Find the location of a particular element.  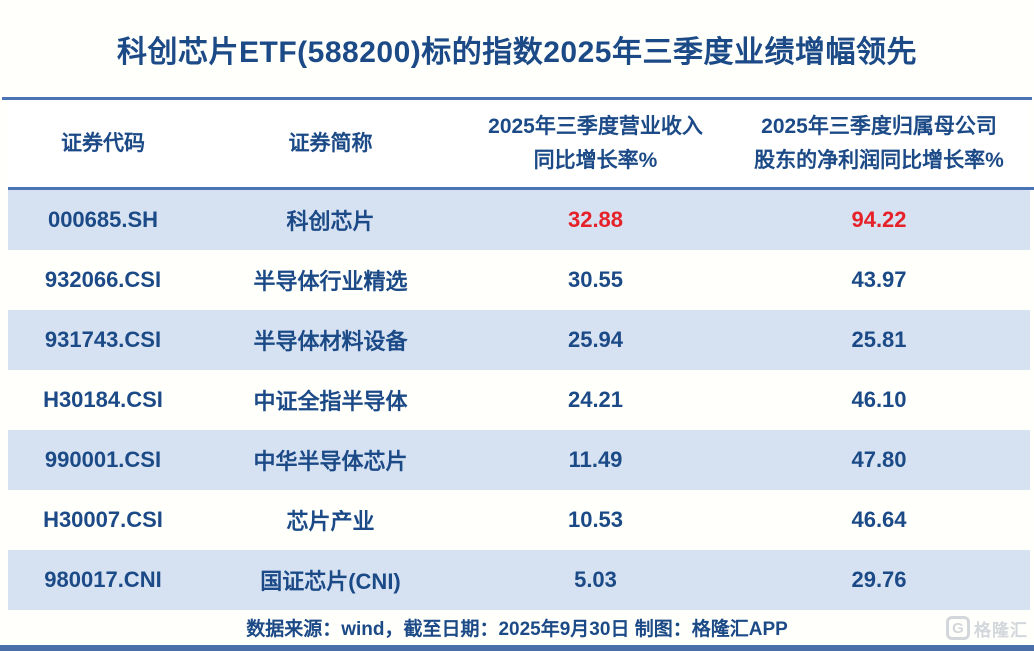

profit-growth-value: 46.10 is located at coordinates (879, 399).